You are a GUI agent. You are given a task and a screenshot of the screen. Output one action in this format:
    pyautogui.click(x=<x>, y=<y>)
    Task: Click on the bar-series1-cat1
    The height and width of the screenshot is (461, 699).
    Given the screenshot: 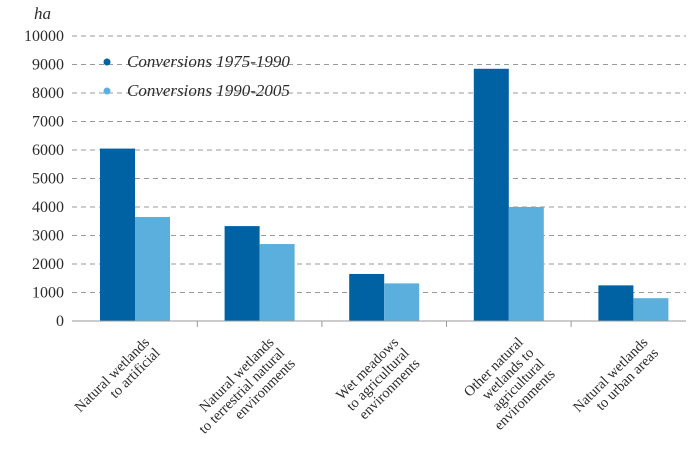 What is the action you would take?
    pyautogui.click(x=117, y=234)
    